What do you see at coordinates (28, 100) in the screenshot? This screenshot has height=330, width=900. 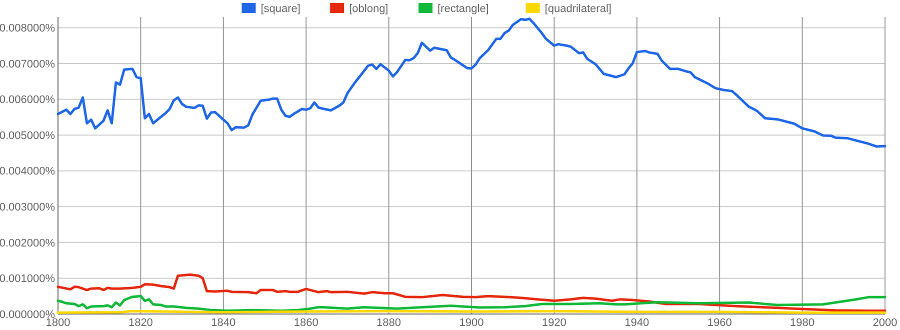 I see `y-tick-label: 0.006000%` at bounding box center [28, 100].